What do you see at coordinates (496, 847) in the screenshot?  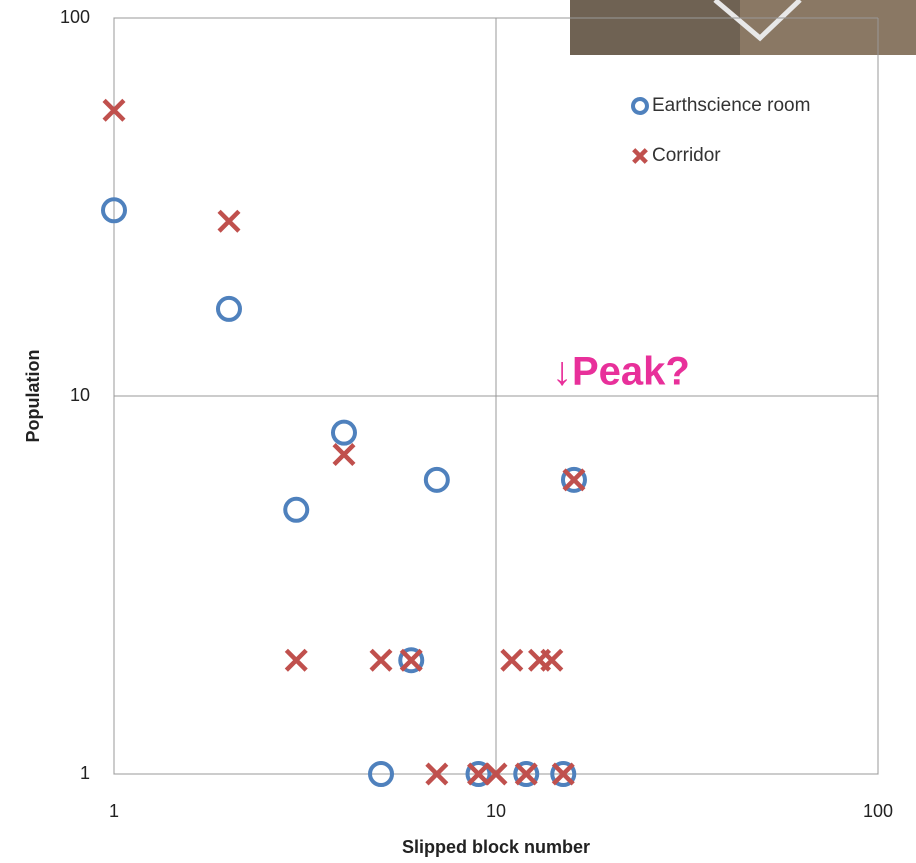 I see `x-axis-title: Slipped block number` at bounding box center [496, 847].